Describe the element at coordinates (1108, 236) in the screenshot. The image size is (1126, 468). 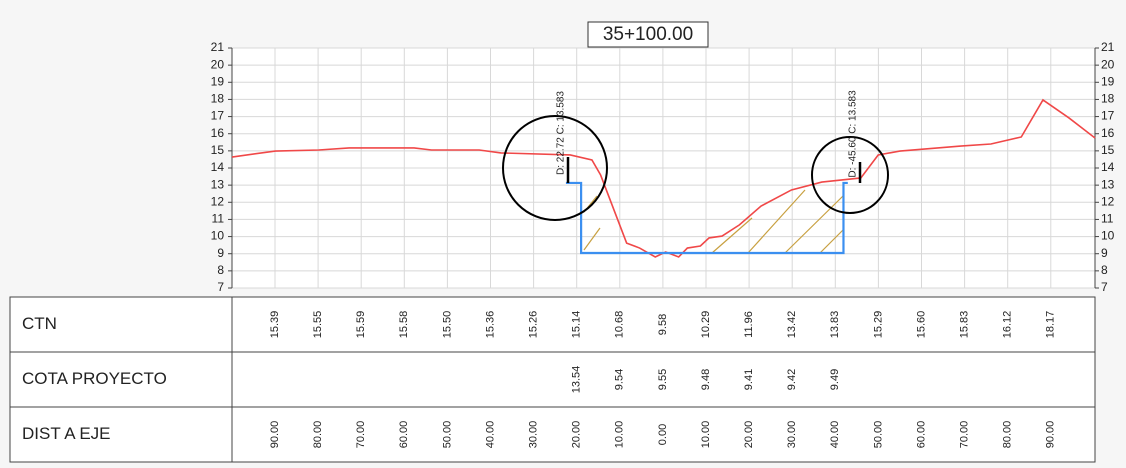
I see `y2-tick-label: 10` at that location.